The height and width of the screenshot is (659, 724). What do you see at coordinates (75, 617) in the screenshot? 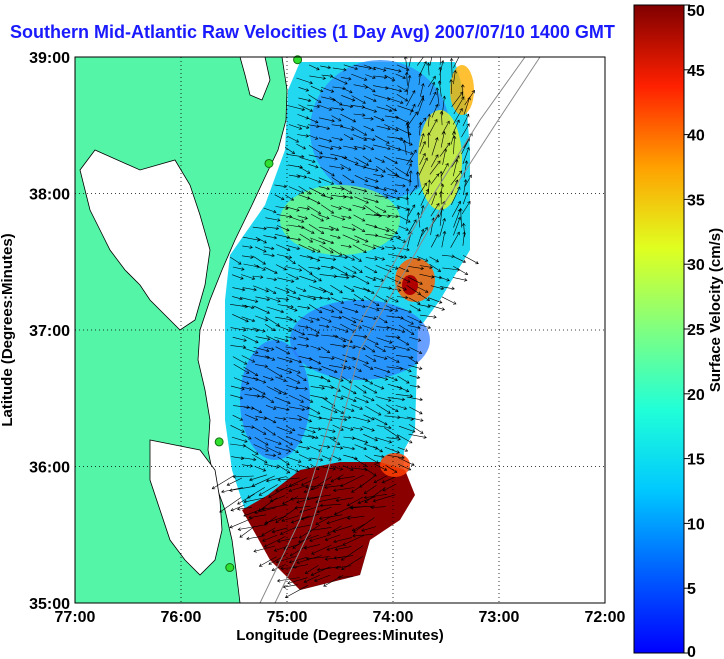
I see `x-tick-label: 77:00` at bounding box center [75, 617].